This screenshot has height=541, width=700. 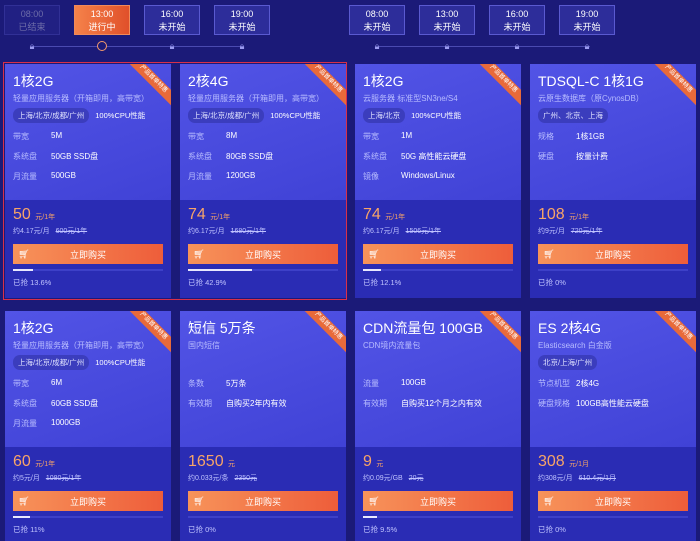 I want to click on spec-row: 系统盘 60GB SSD盘, so click(x=88, y=403).